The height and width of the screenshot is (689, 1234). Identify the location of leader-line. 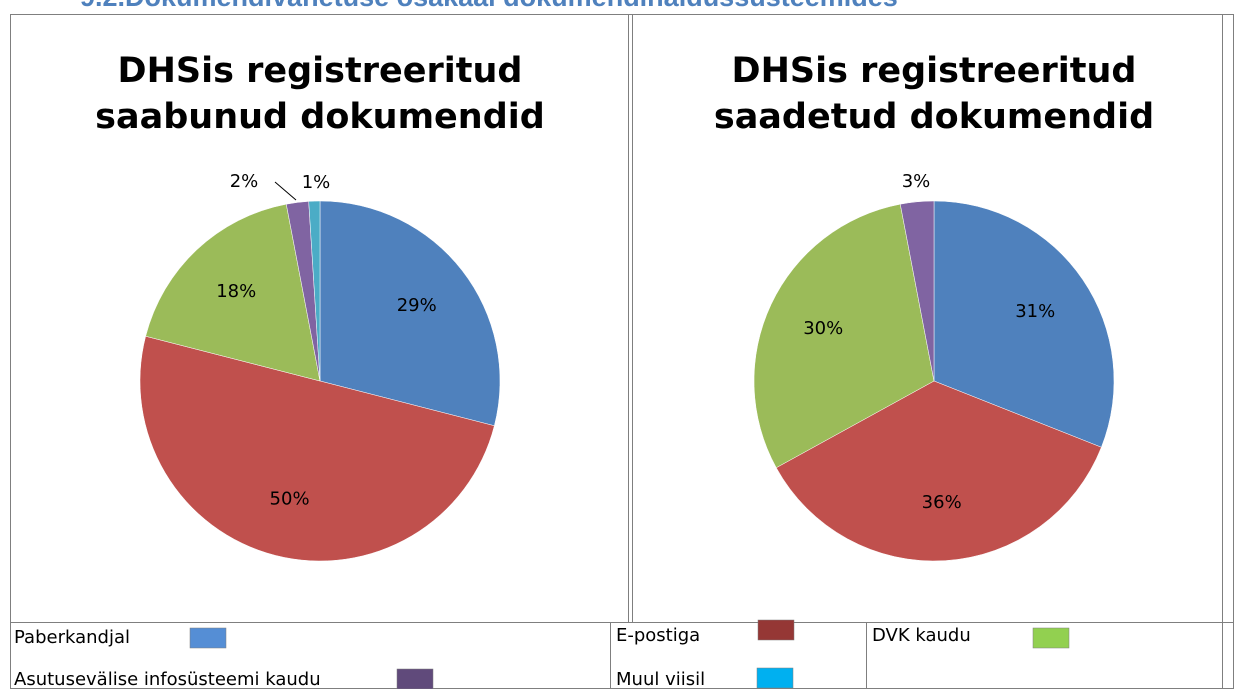
(285, 191).